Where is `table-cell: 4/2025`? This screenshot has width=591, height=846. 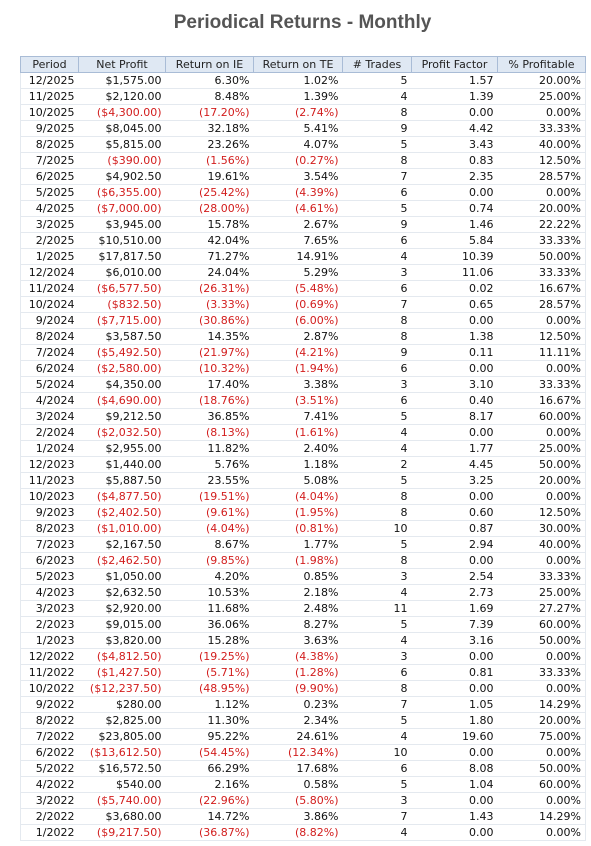
table-cell: 4/2025 is located at coordinates (49, 208).